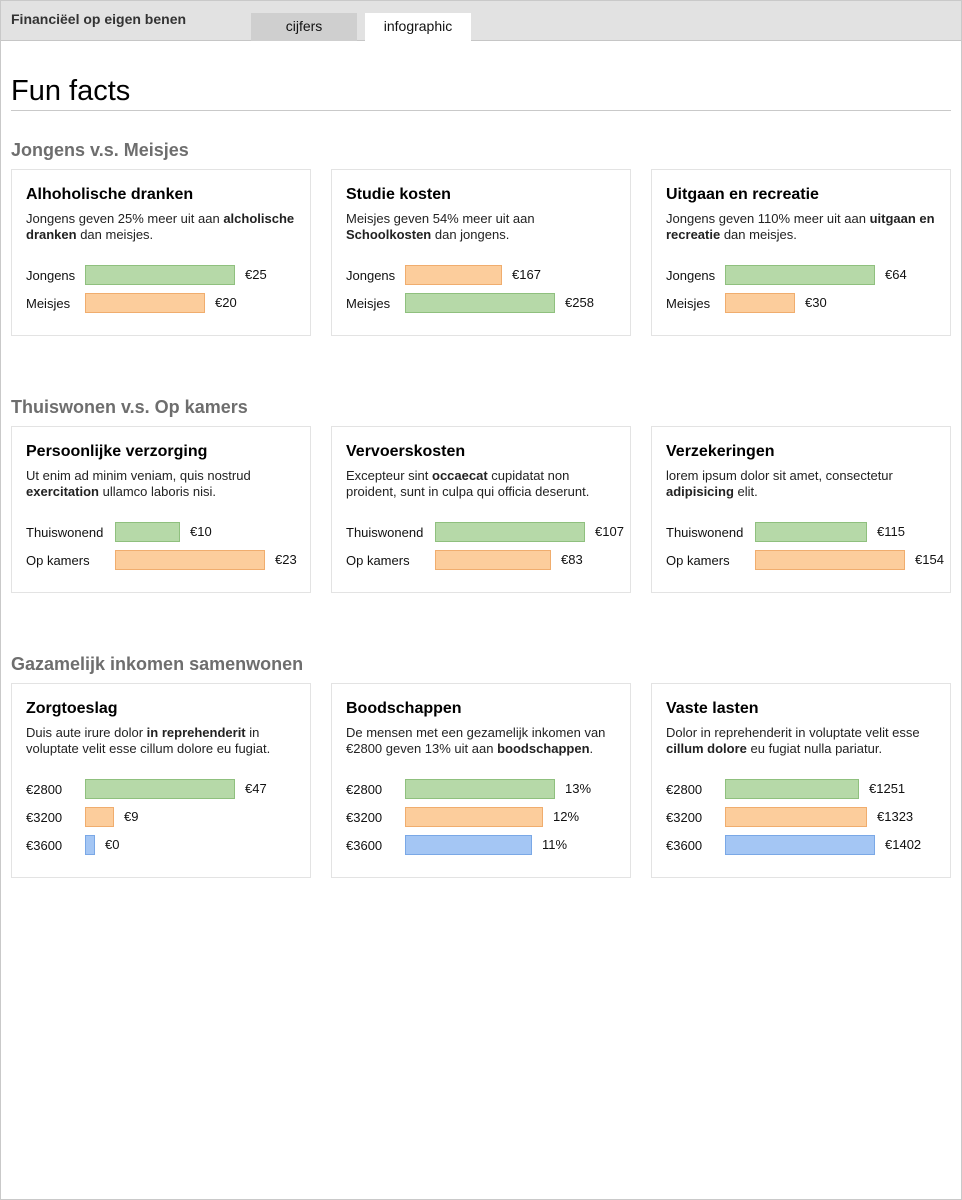 This screenshot has height=1200, width=962. I want to click on bar-value: 12%, so click(566, 816).